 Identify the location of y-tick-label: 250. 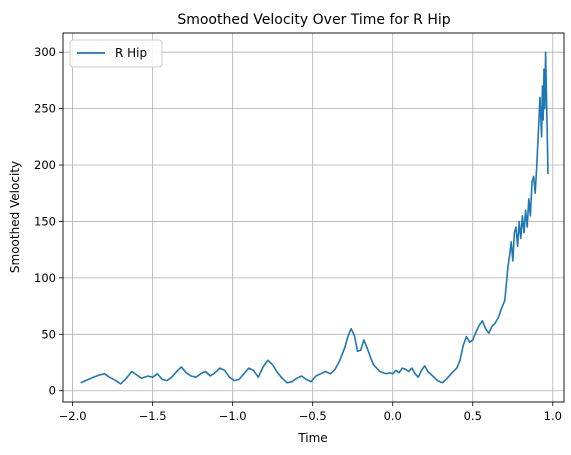
(45, 109).